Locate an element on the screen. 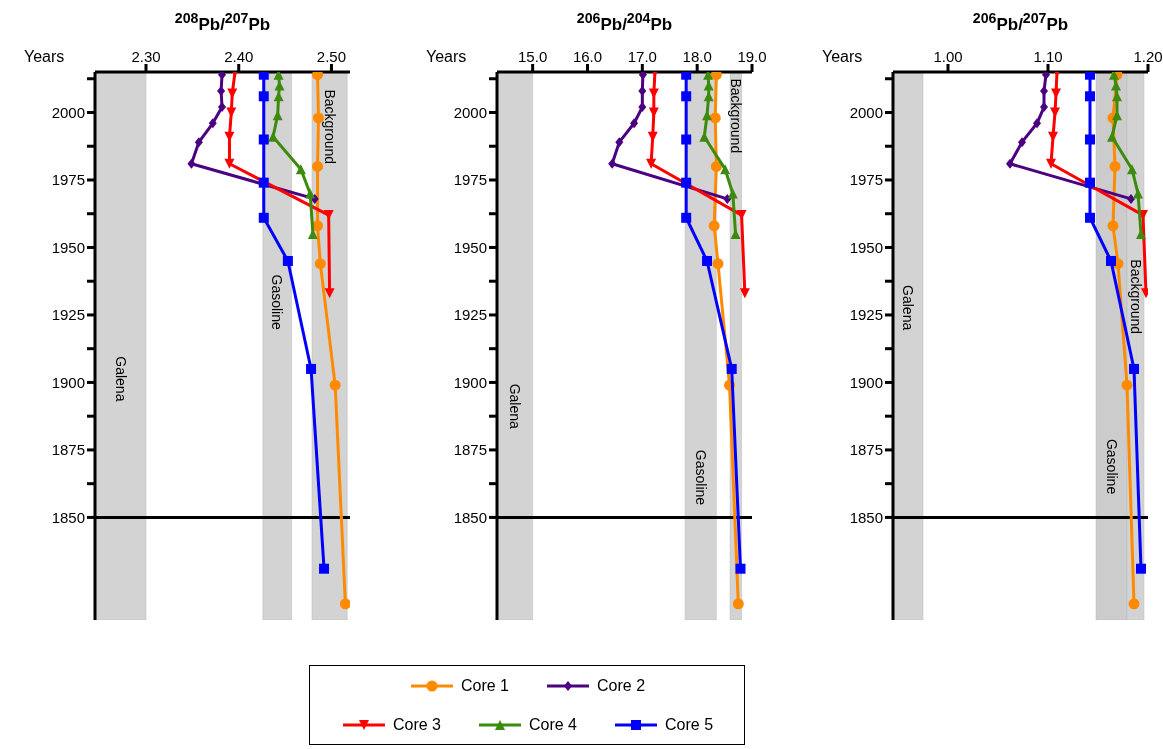 This screenshot has height=749, width=1163. x-axis-title: $^{206}$Pb/$^{204}$Pb is located at coordinates (624, 22).